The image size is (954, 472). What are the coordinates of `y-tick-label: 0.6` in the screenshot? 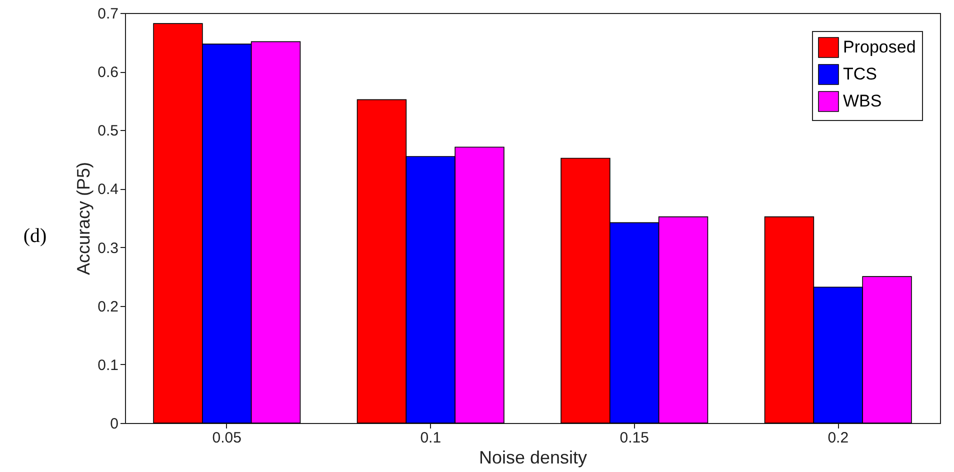 It's located at (108, 73).